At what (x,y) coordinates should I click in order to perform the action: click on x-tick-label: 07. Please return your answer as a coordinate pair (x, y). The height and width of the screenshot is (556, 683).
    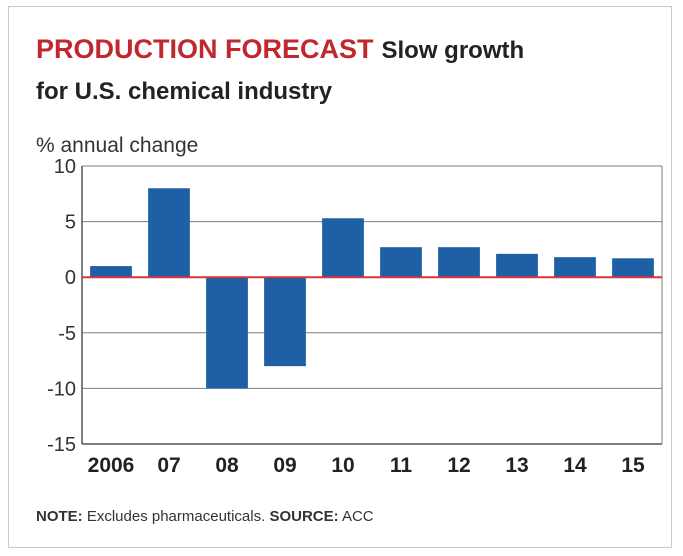
    Looking at the image, I should click on (168, 465).